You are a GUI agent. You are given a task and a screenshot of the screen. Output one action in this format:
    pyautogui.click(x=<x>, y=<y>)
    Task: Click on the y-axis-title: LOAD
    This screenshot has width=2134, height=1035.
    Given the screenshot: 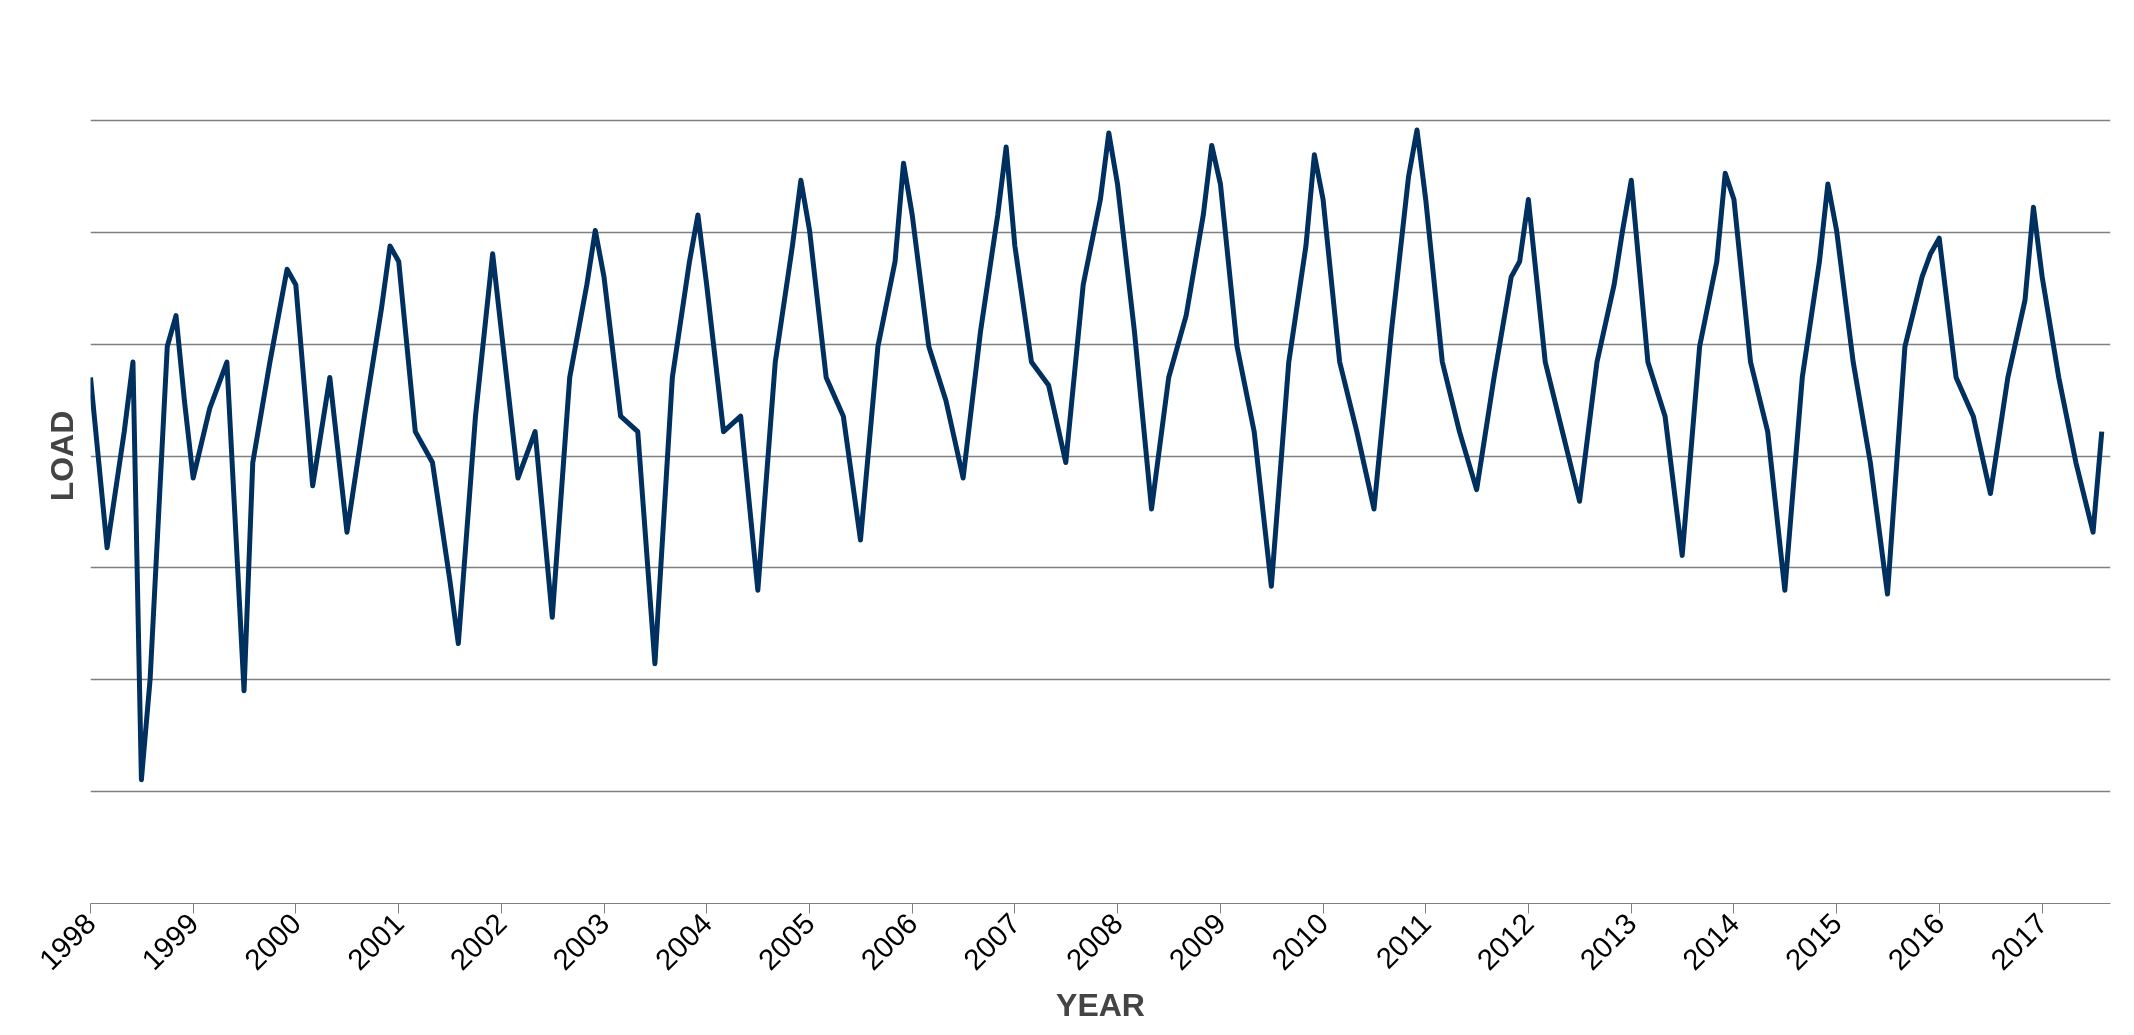 What is the action you would take?
    pyautogui.click(x=61, y=456)
    